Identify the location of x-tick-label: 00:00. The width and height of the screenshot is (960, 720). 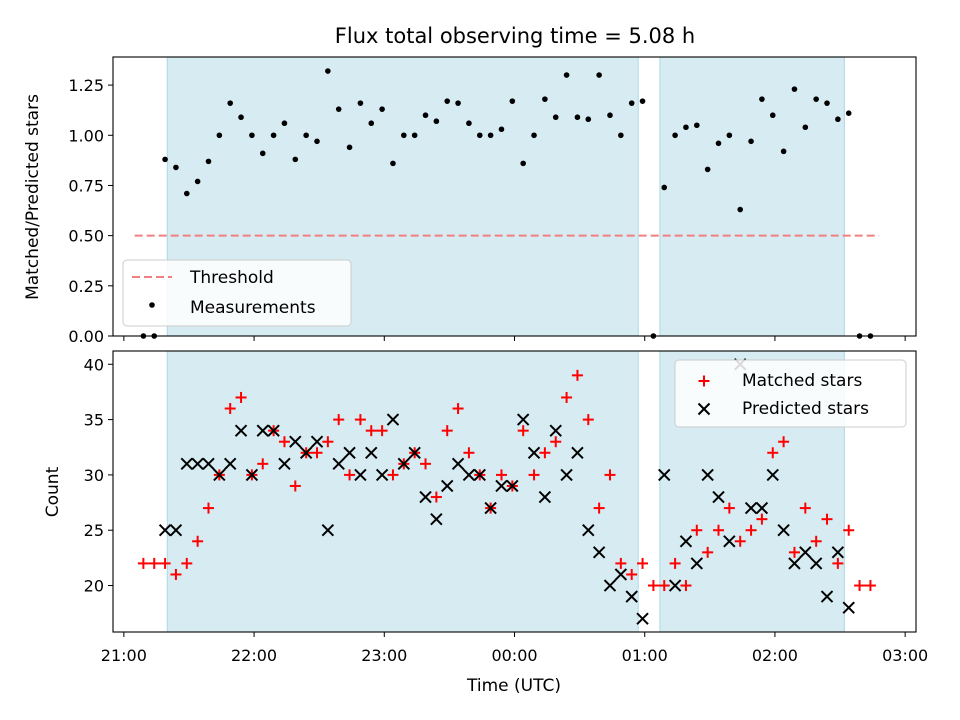
(514, 655).